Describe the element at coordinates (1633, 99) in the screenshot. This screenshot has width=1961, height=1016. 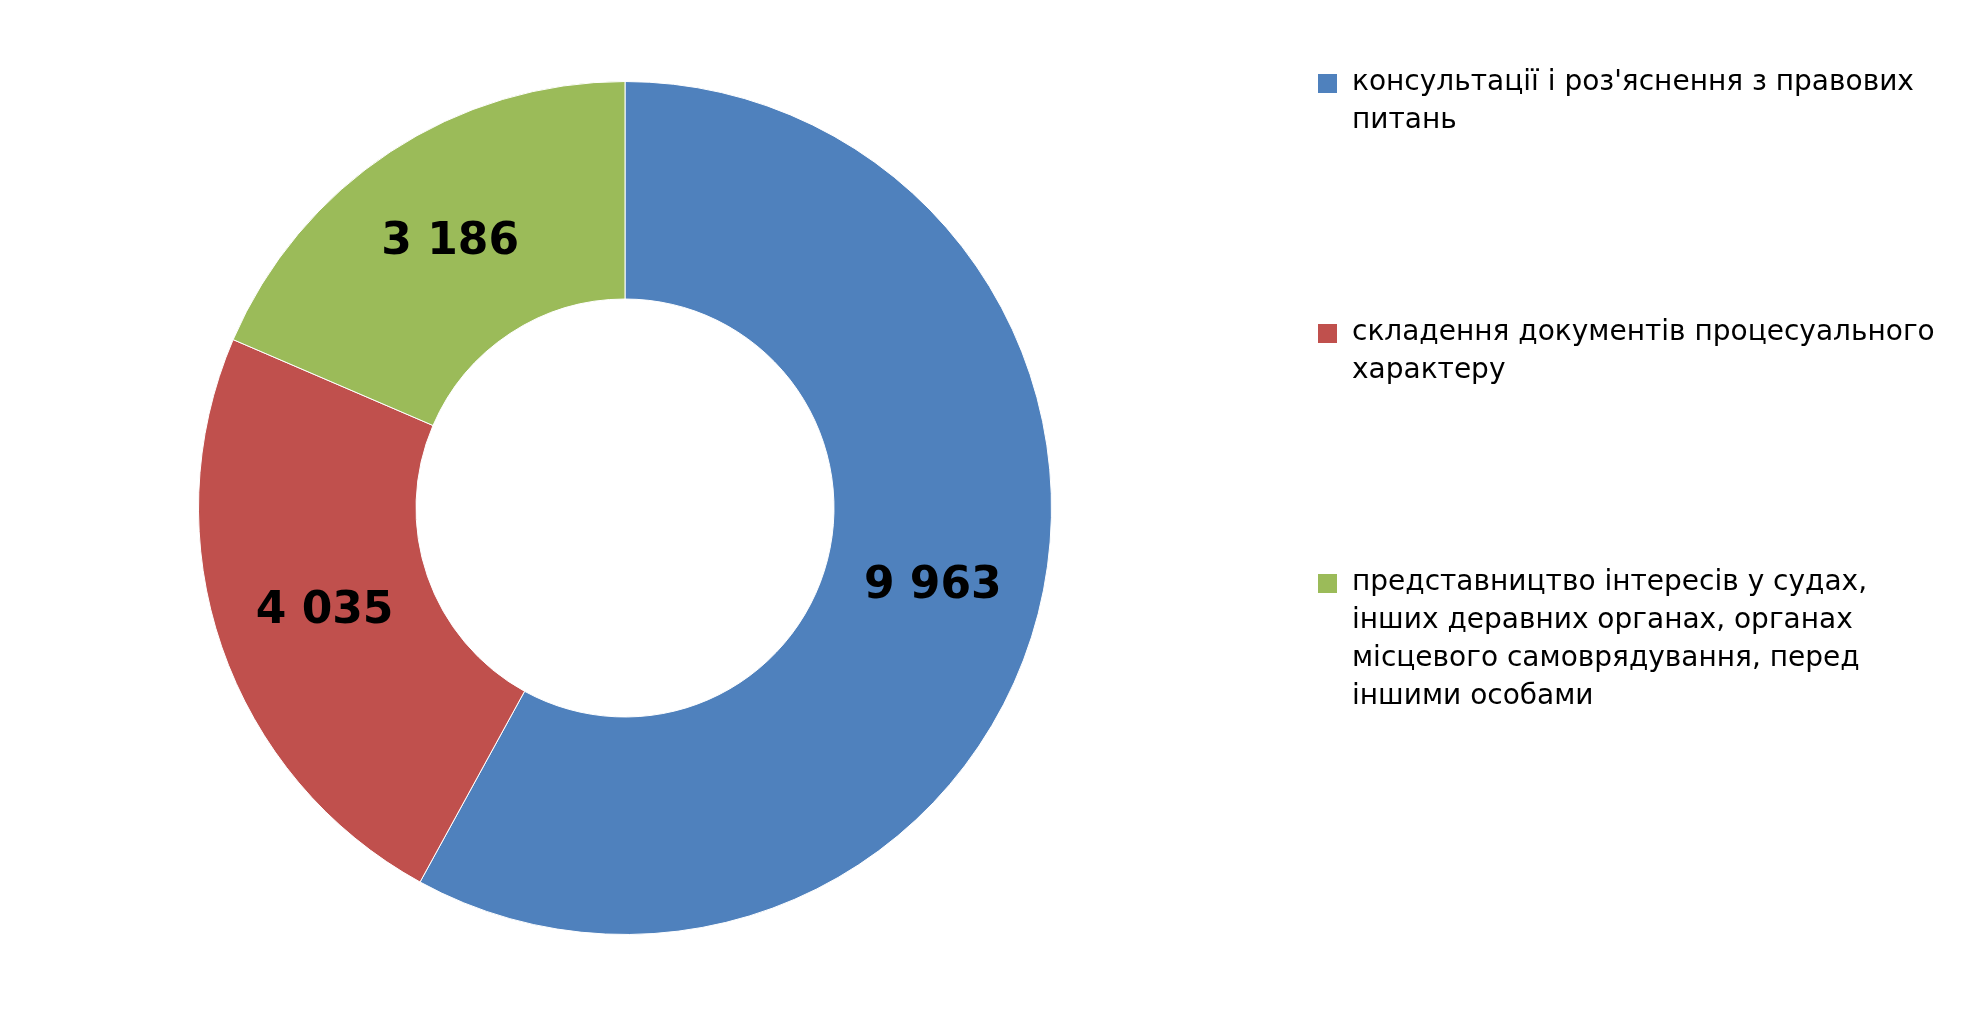
I see `legend-label: консультації і роз'яснення з правових питань` at that location.